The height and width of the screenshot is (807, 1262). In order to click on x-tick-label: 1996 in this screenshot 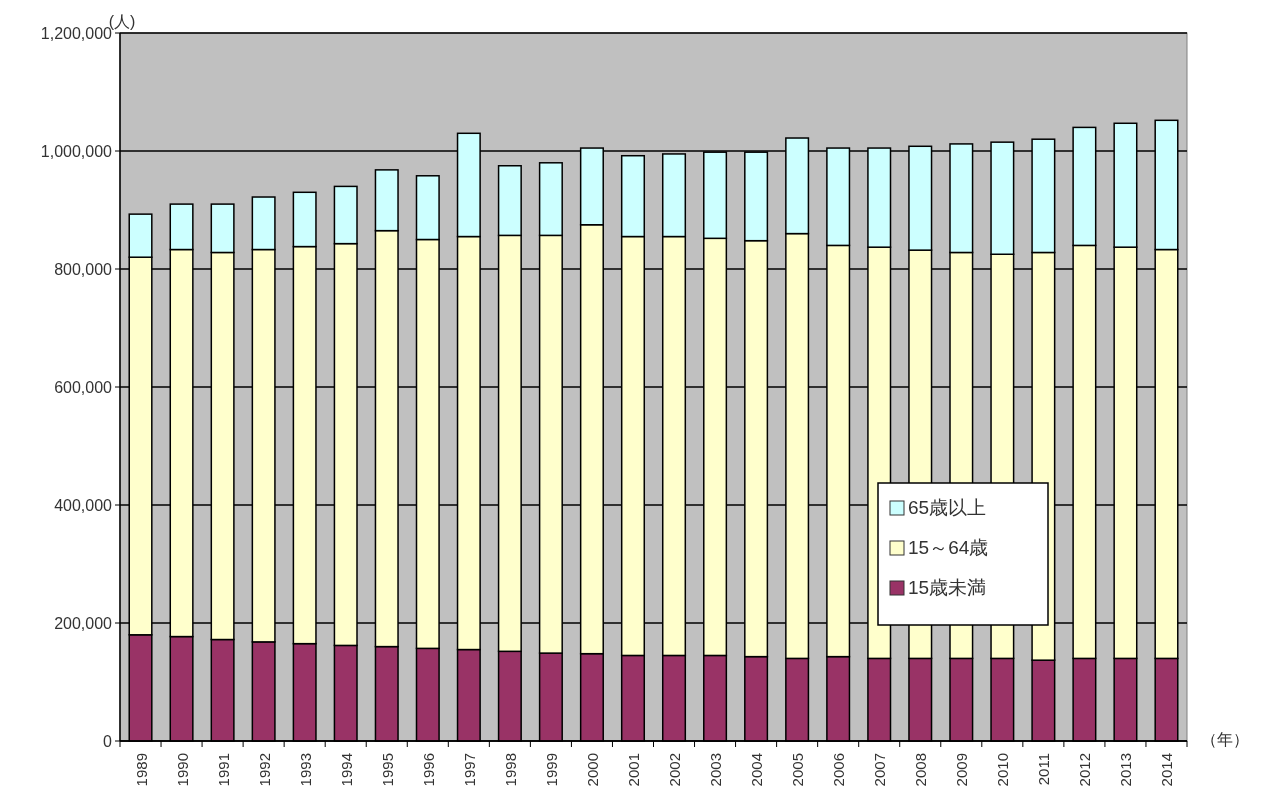, I will do `click(428, 770)`.